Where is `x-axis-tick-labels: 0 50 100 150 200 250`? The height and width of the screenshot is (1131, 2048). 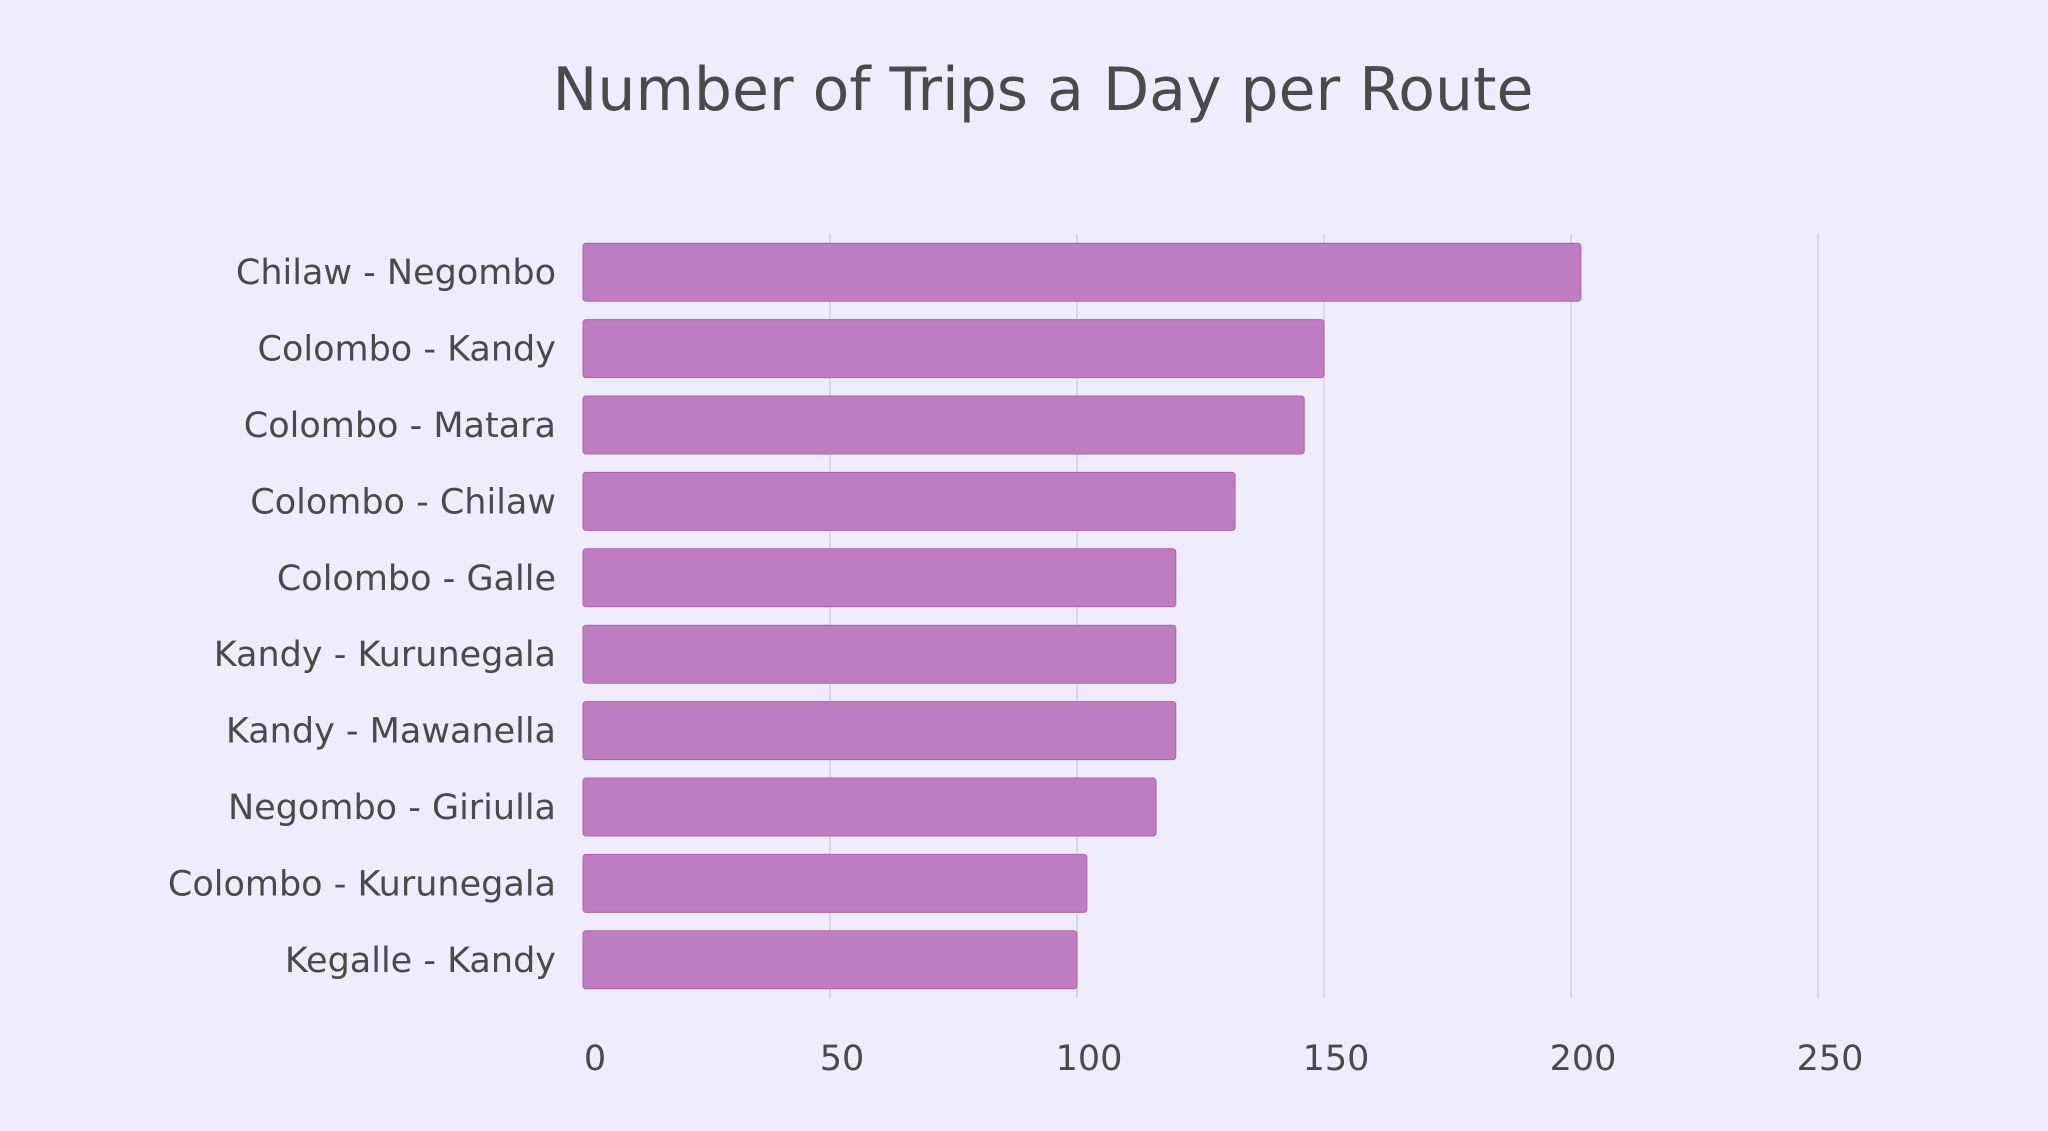
x-axis-tick-labels: 0 50 100 150 200 250 is located at coordinates (1224, 1059).